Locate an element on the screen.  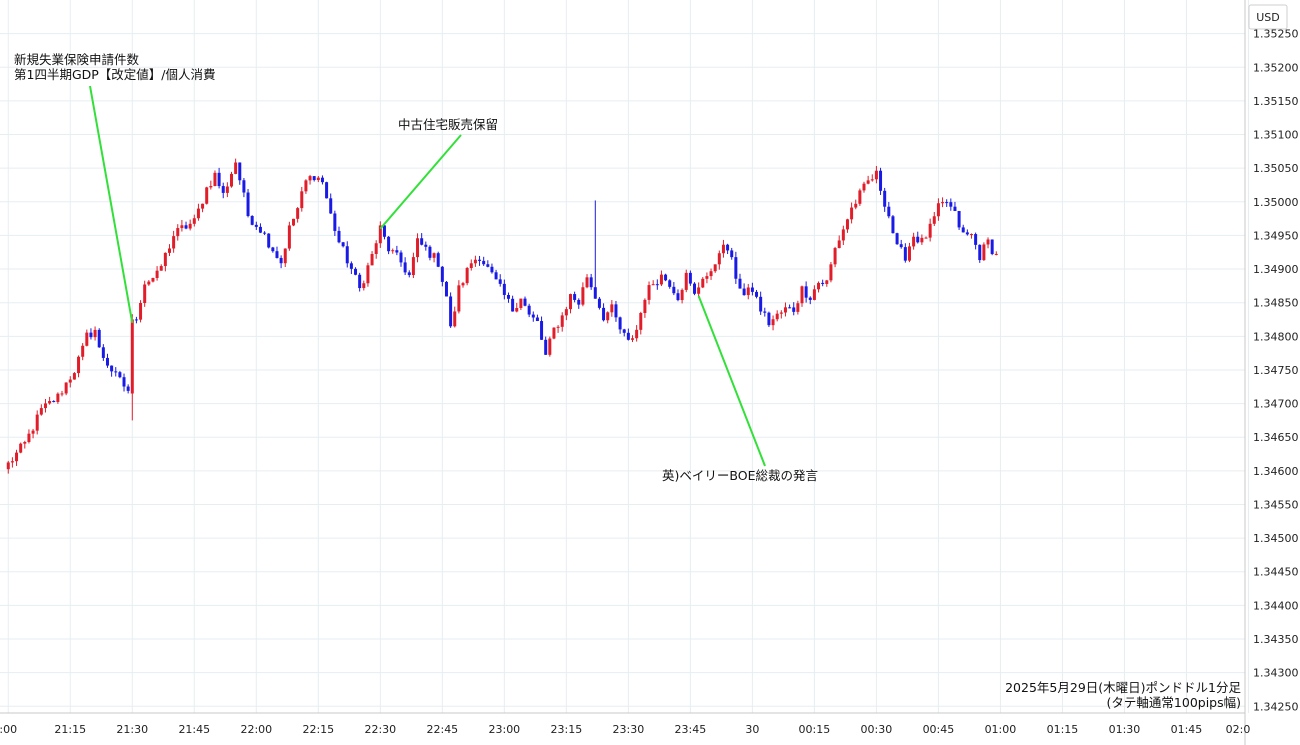
y-tick-label: 1.34550 is located at coordinates (1276, 504).